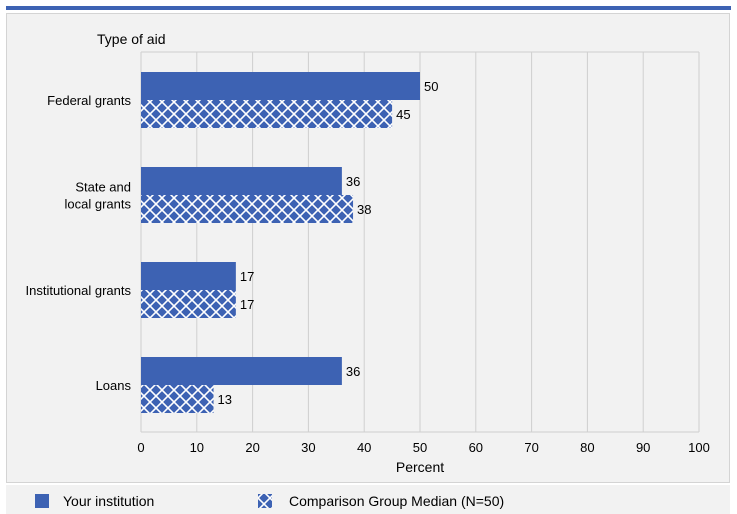 This screenshot has height=514, width=737. I want to click on x-tick-label: 60, so click(476, 447).